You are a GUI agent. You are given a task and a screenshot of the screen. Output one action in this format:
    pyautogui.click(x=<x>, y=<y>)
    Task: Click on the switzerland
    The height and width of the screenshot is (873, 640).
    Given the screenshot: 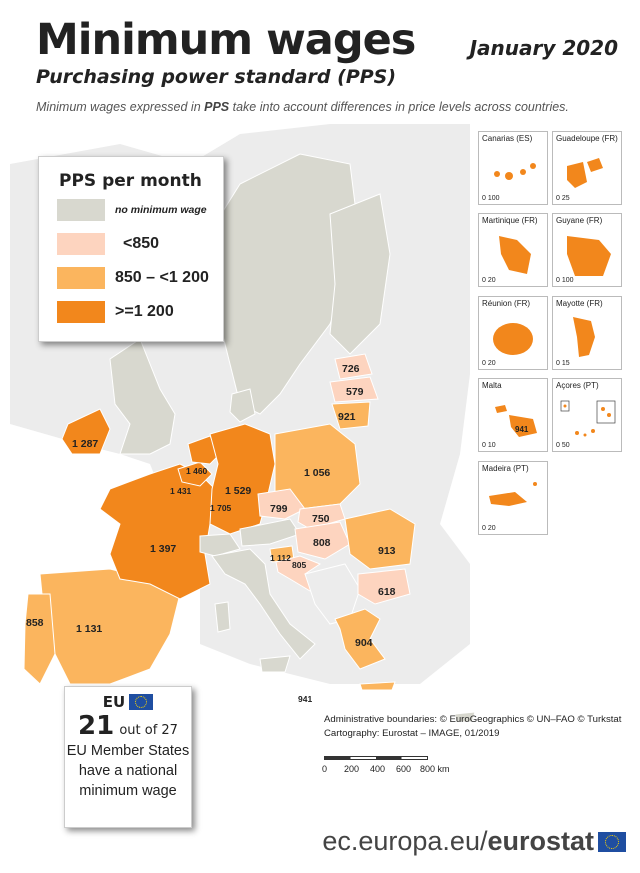 What is the action you would take?
    pyautogui.click(x=220, y=545)
    